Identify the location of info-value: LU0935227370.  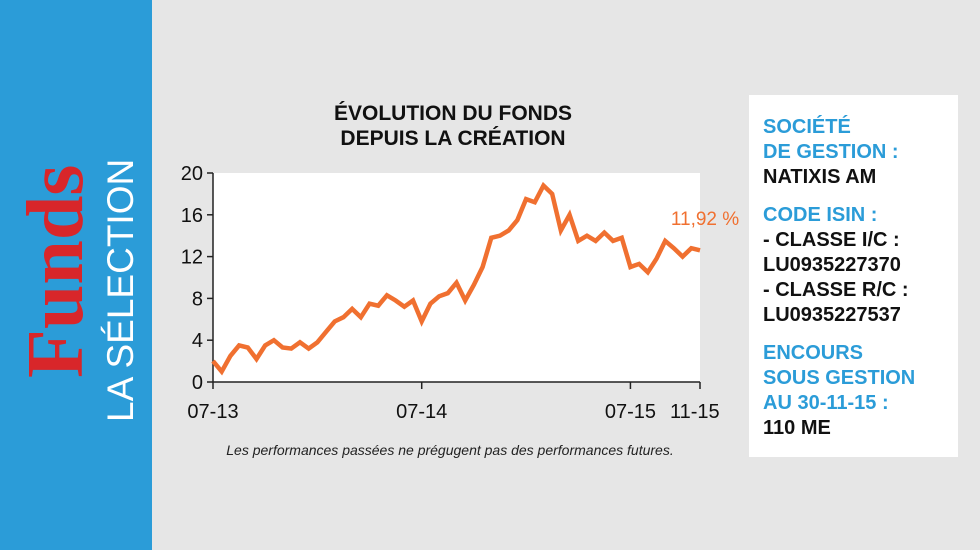
(832, 265).